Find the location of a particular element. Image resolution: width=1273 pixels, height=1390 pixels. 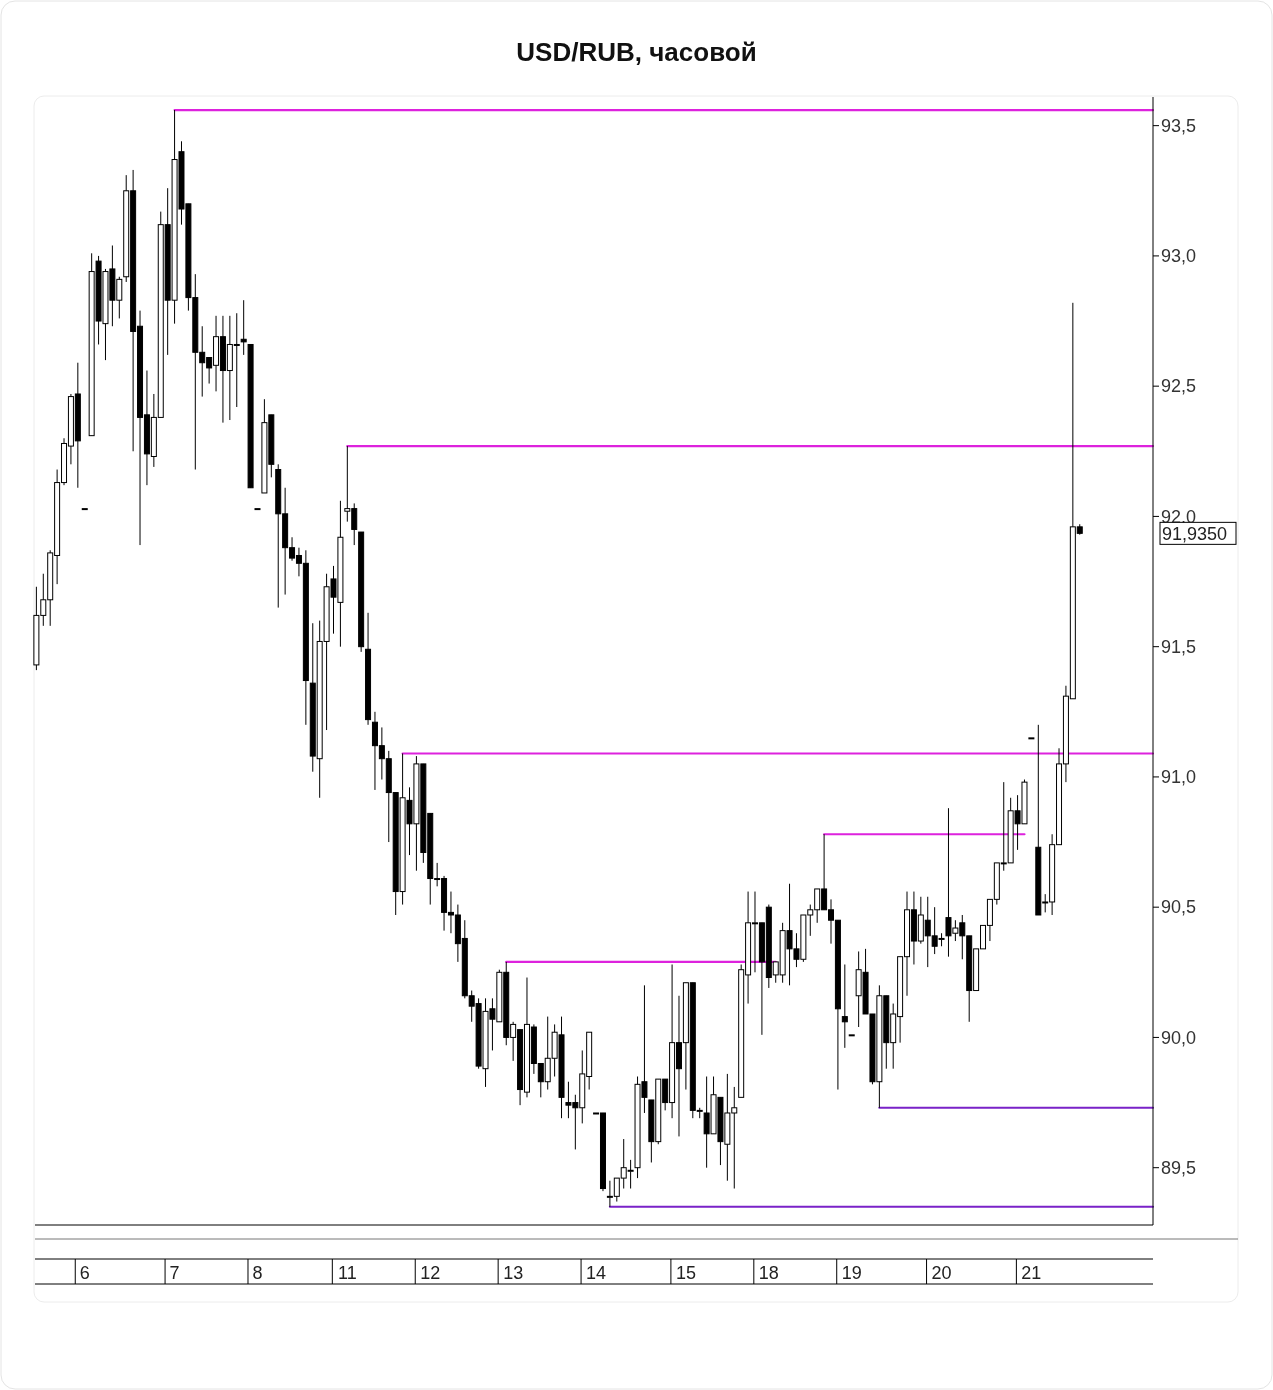

x-tick-label: 14 is located at coordinates (596, 1273).